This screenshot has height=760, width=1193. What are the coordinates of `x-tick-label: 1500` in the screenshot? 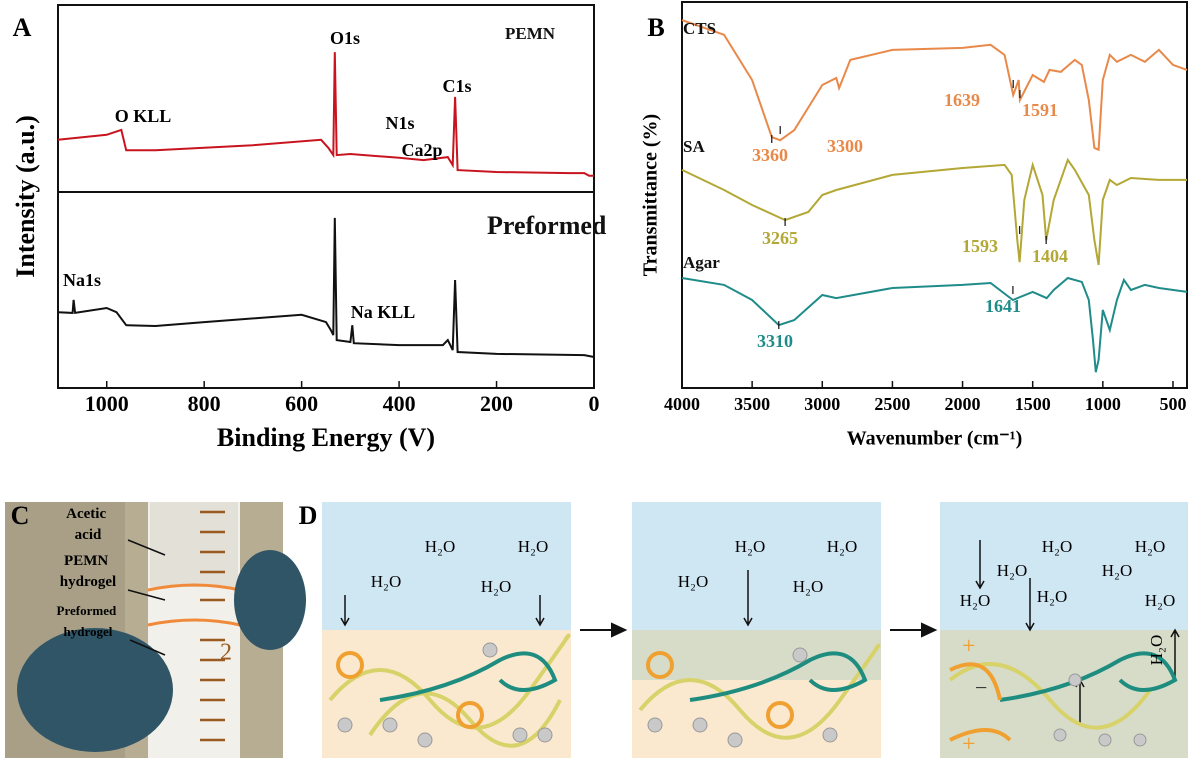 It's located at (1033, 404).